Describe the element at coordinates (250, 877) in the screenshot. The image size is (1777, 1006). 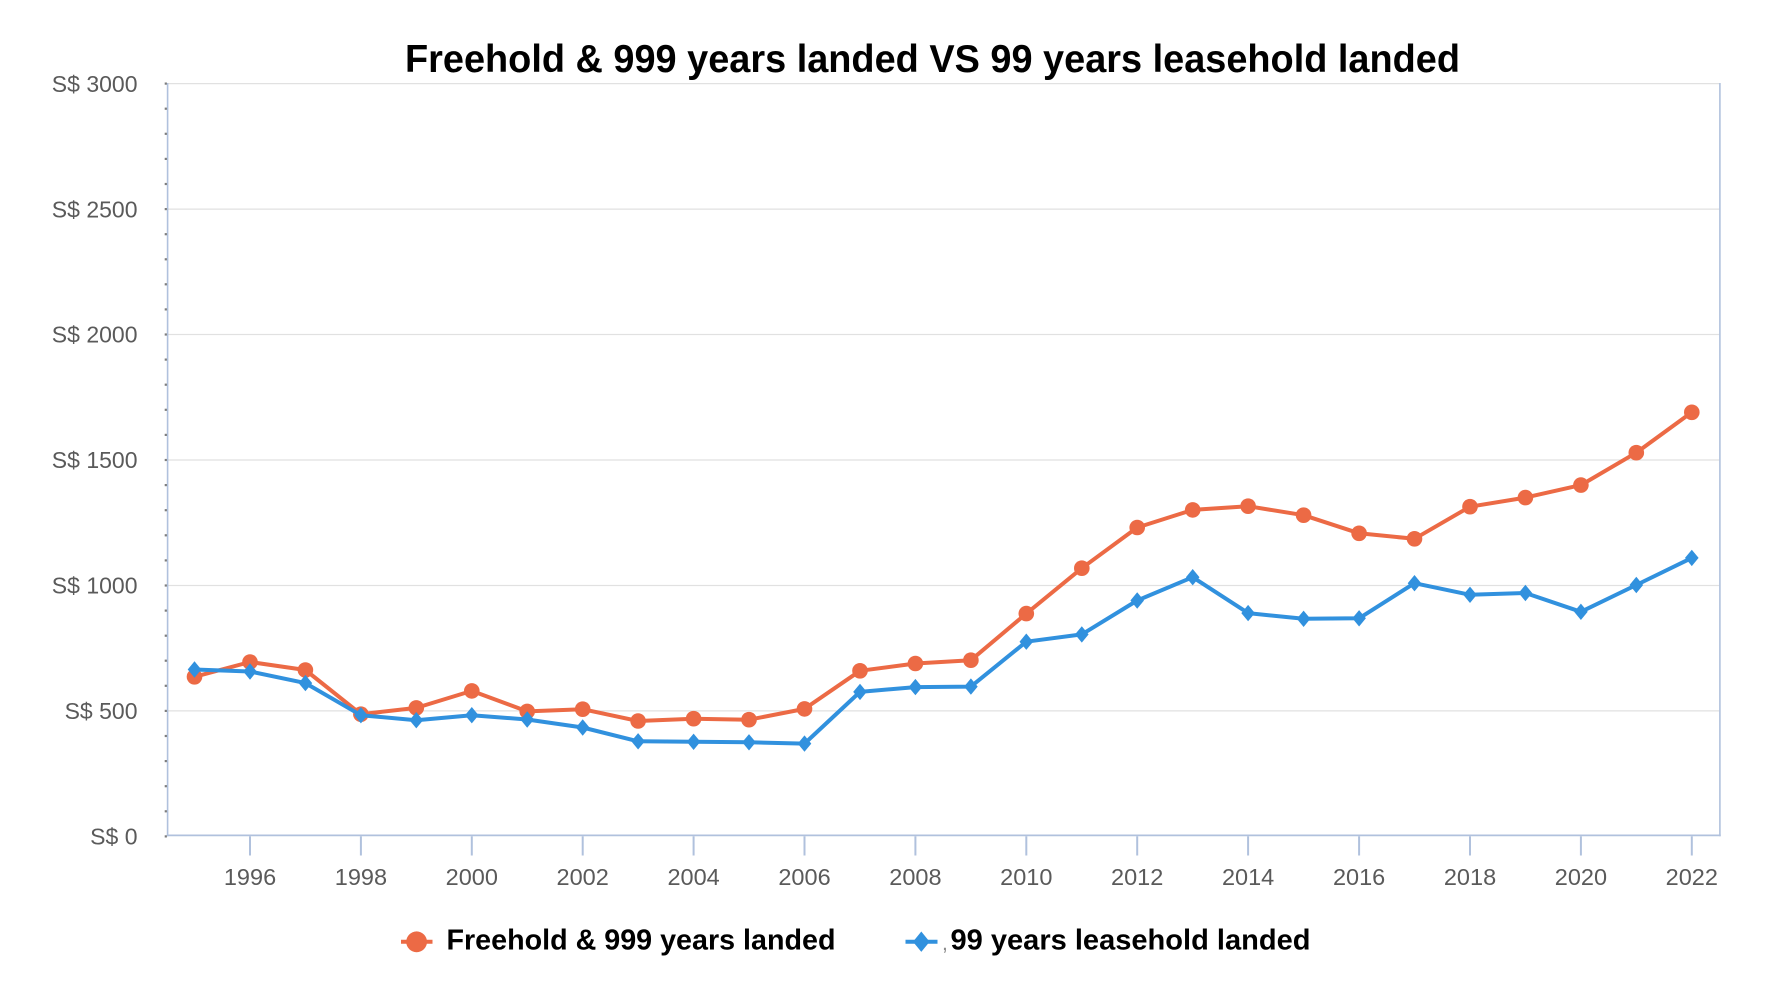
I see `svg-text: 1996` at that location.